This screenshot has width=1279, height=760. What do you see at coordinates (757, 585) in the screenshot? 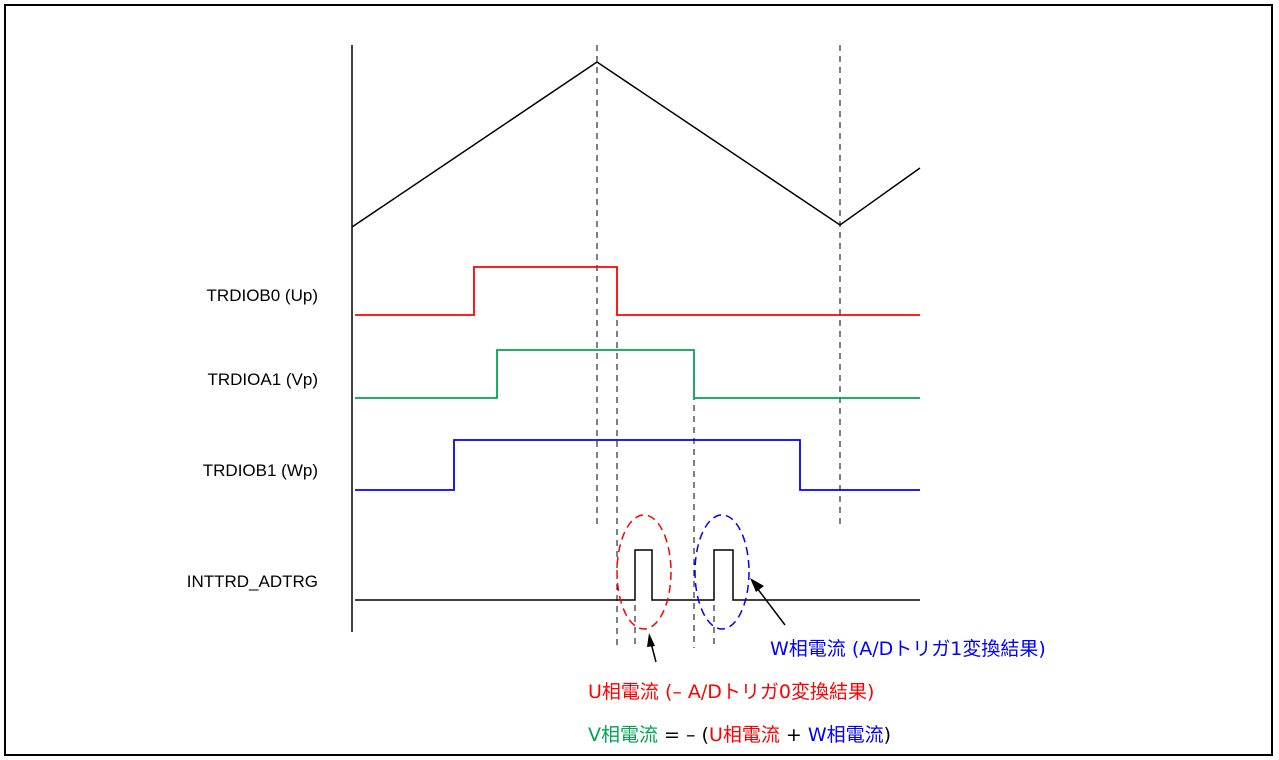
I see `w-arrow-head` at bounding box center [757, 585].